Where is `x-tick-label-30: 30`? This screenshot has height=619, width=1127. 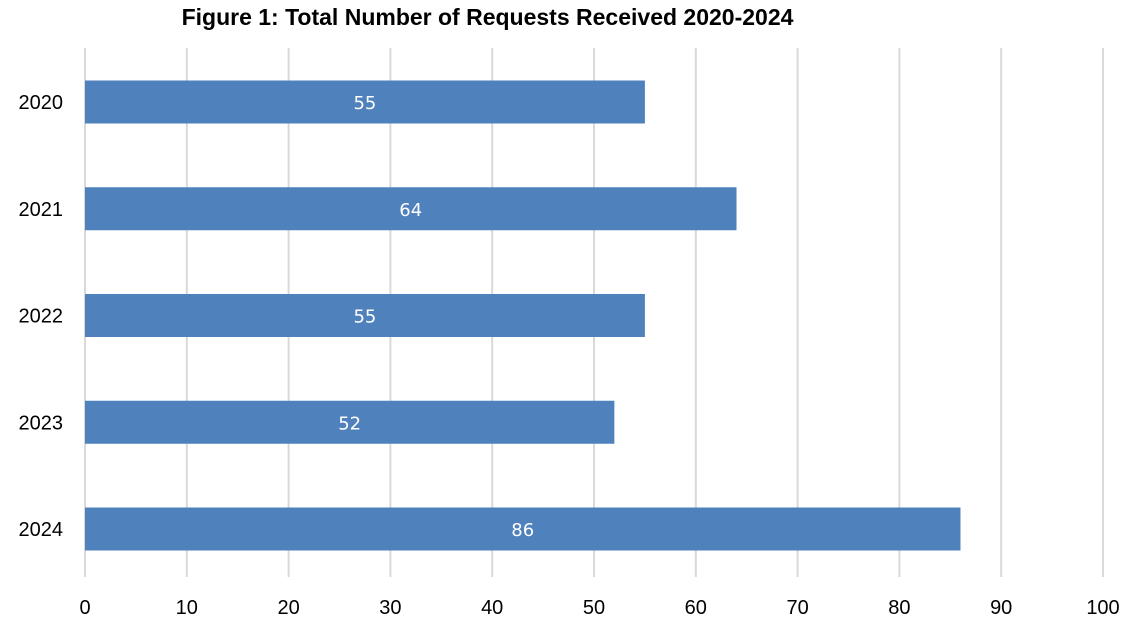 x-tick-label-30: 30 is located at coordinates (390, 608).